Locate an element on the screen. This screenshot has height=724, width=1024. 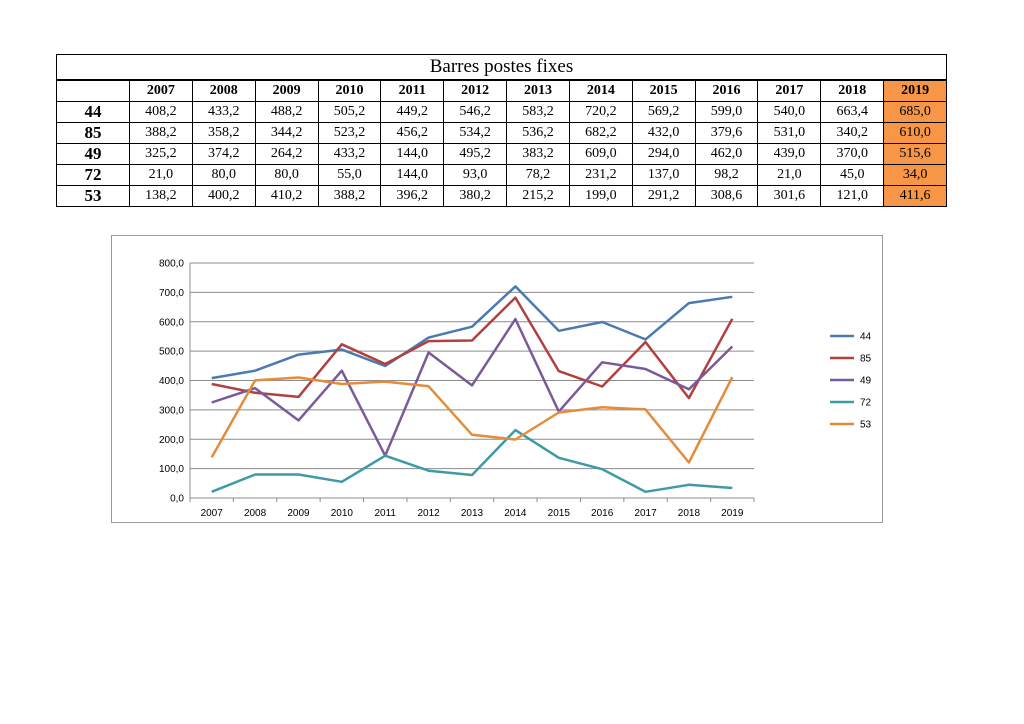
table-cell: 599,0 is located at coordinates (726, 112).